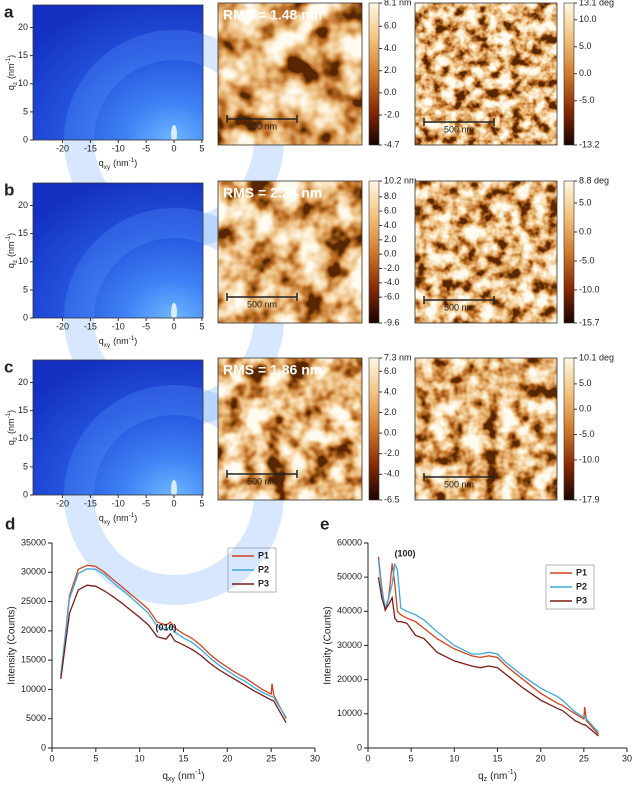 This screenshot has height=787, width=635. Describe the element at coordinates (324, 523) in the screenshot. I see `panel-letter: e` at that location.